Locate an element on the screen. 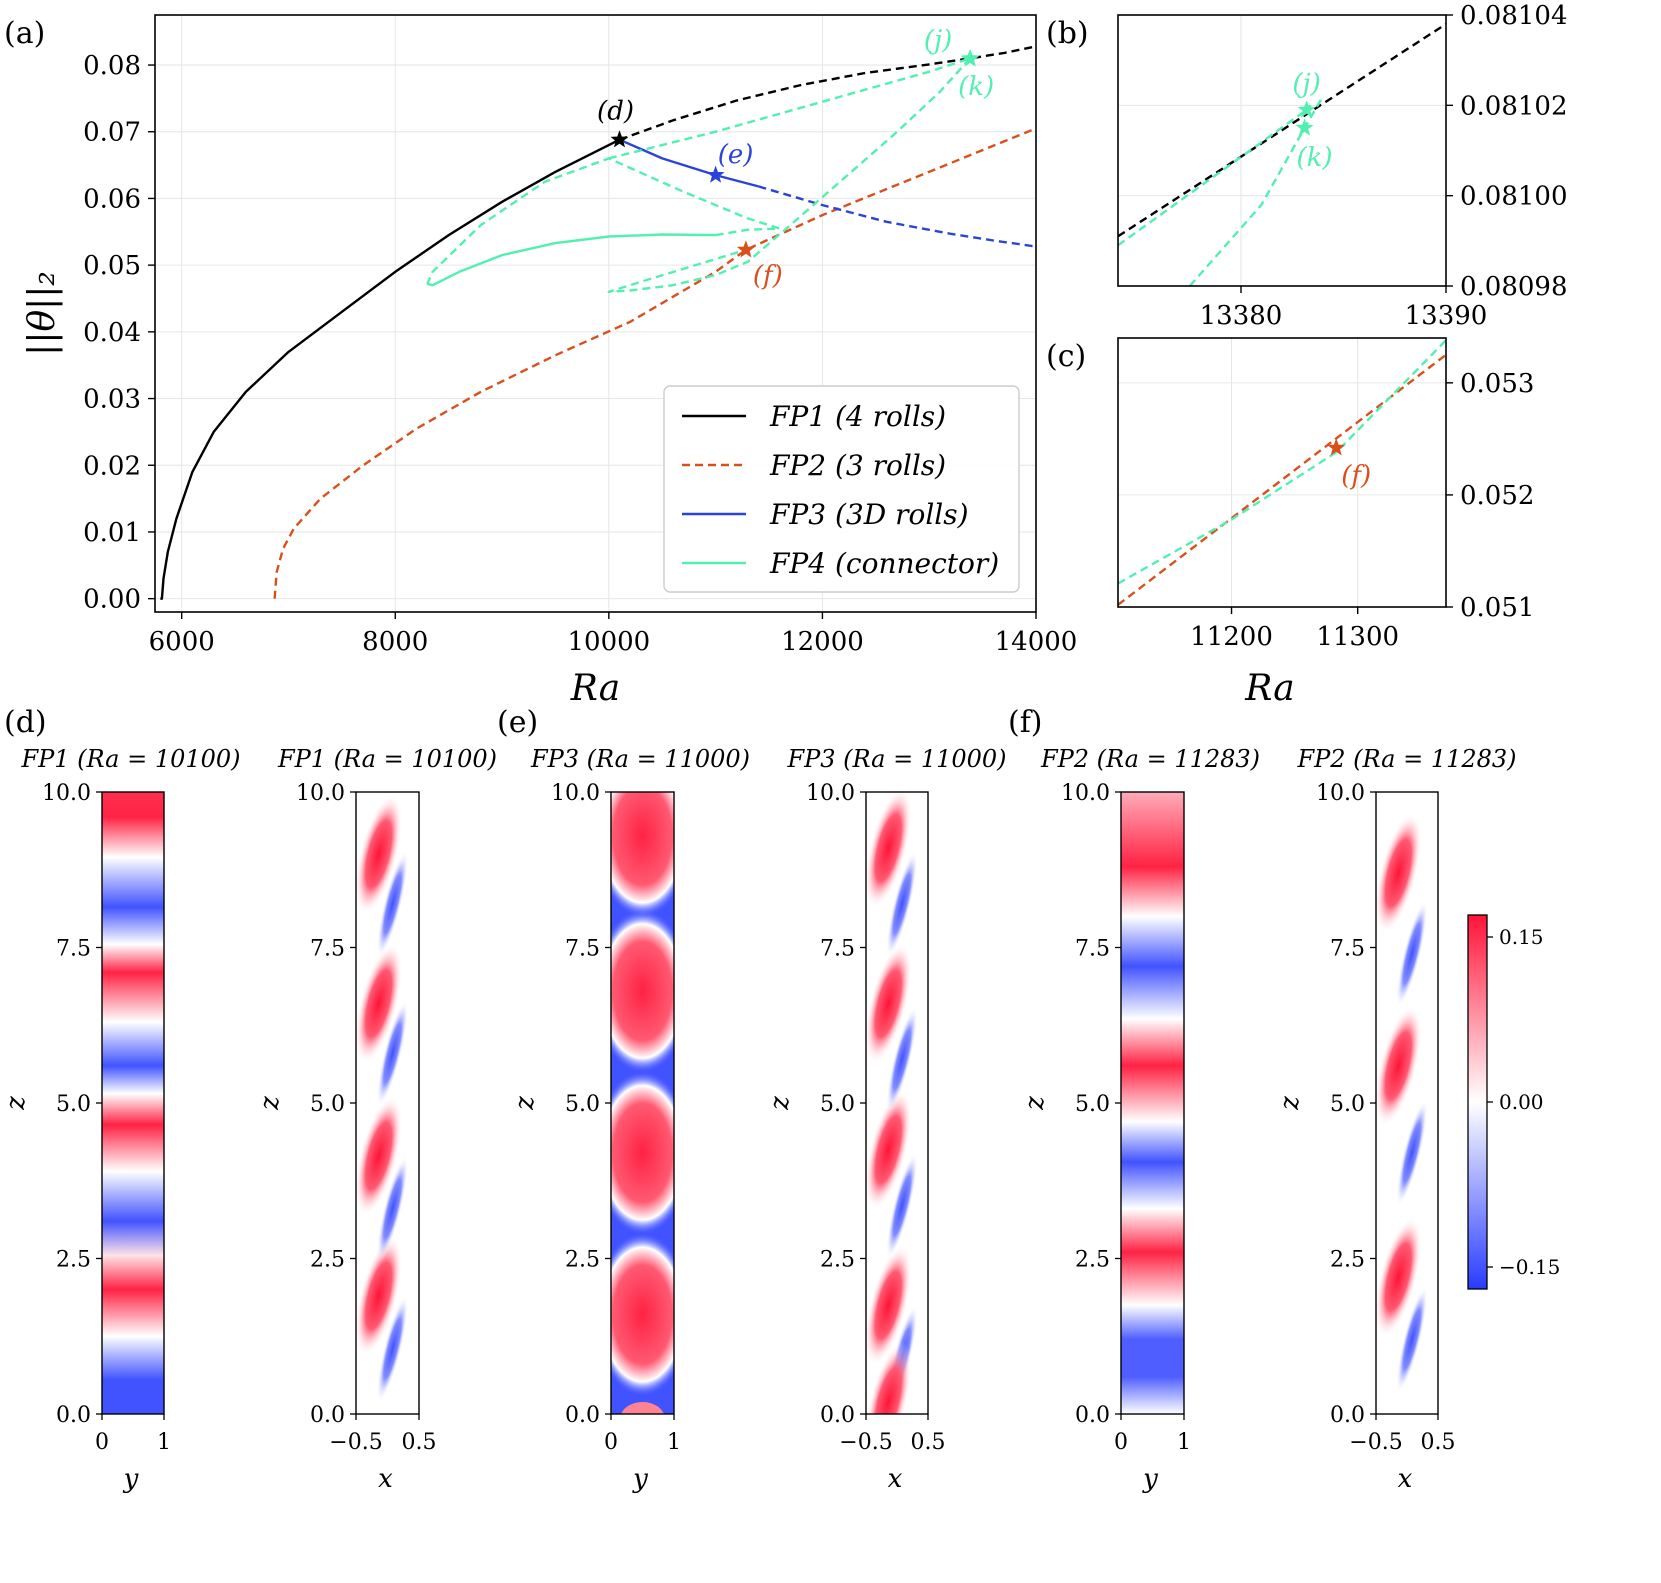 The image size is (1661, 1583). z-tick-label: 5.0 is located at coordinates (327, 1104).